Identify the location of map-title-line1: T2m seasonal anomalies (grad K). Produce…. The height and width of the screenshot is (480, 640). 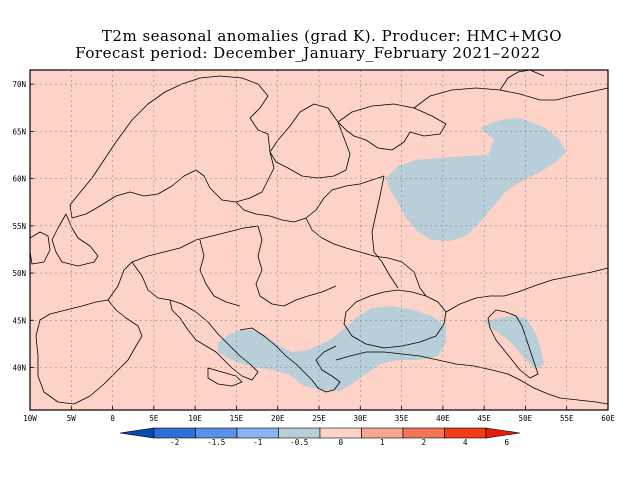
(332, 36).